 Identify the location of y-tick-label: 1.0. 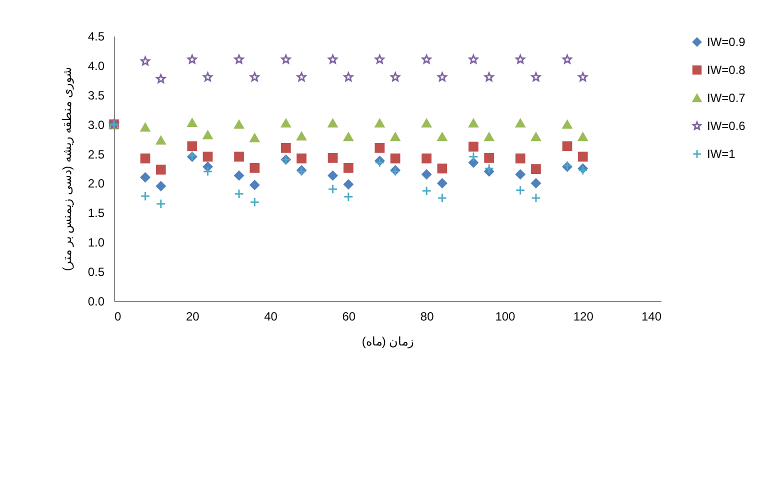
(96, 243).